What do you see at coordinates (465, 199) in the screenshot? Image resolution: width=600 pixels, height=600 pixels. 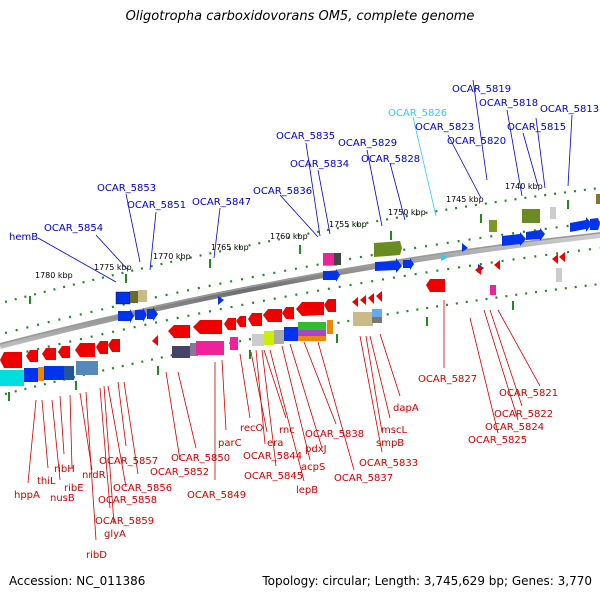 I see `kbp-label: 1745 kbp` at bounding box center [465, 199].